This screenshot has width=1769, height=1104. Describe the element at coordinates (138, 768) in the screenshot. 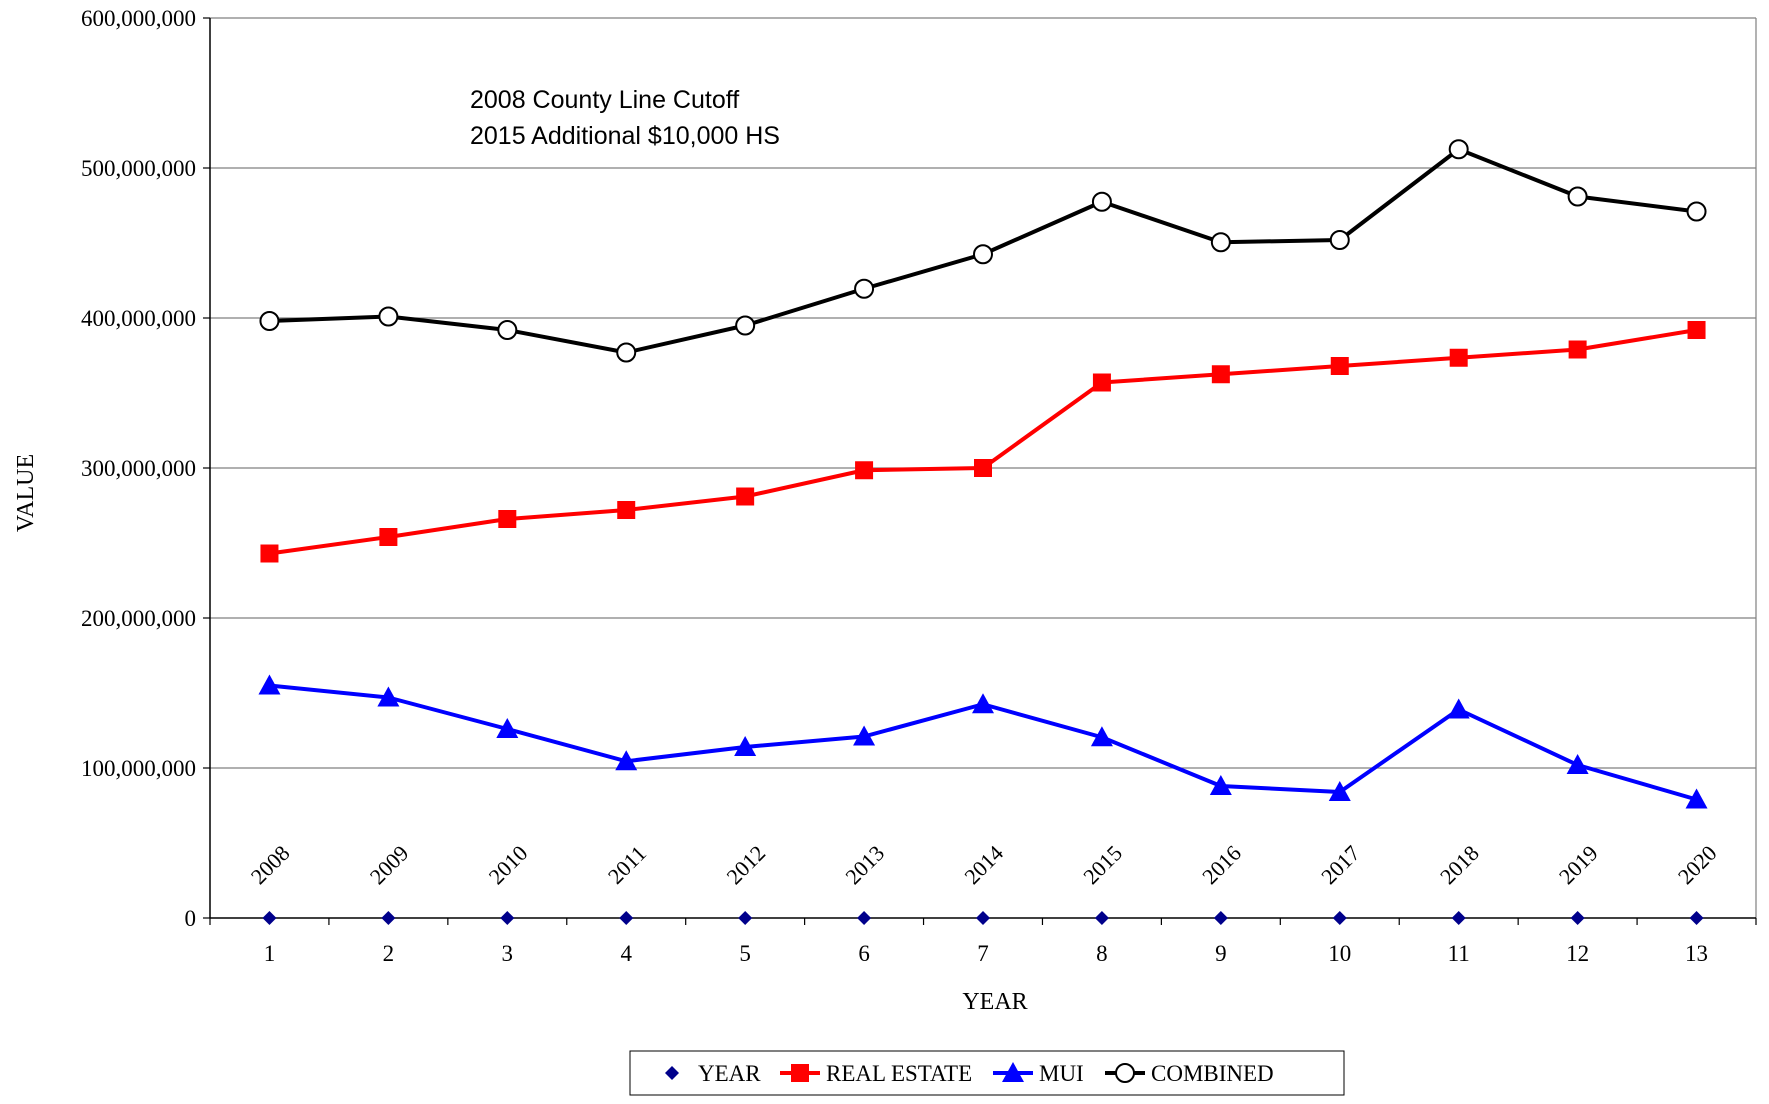

I see `y-tick-label: 100,000,000` at that location.